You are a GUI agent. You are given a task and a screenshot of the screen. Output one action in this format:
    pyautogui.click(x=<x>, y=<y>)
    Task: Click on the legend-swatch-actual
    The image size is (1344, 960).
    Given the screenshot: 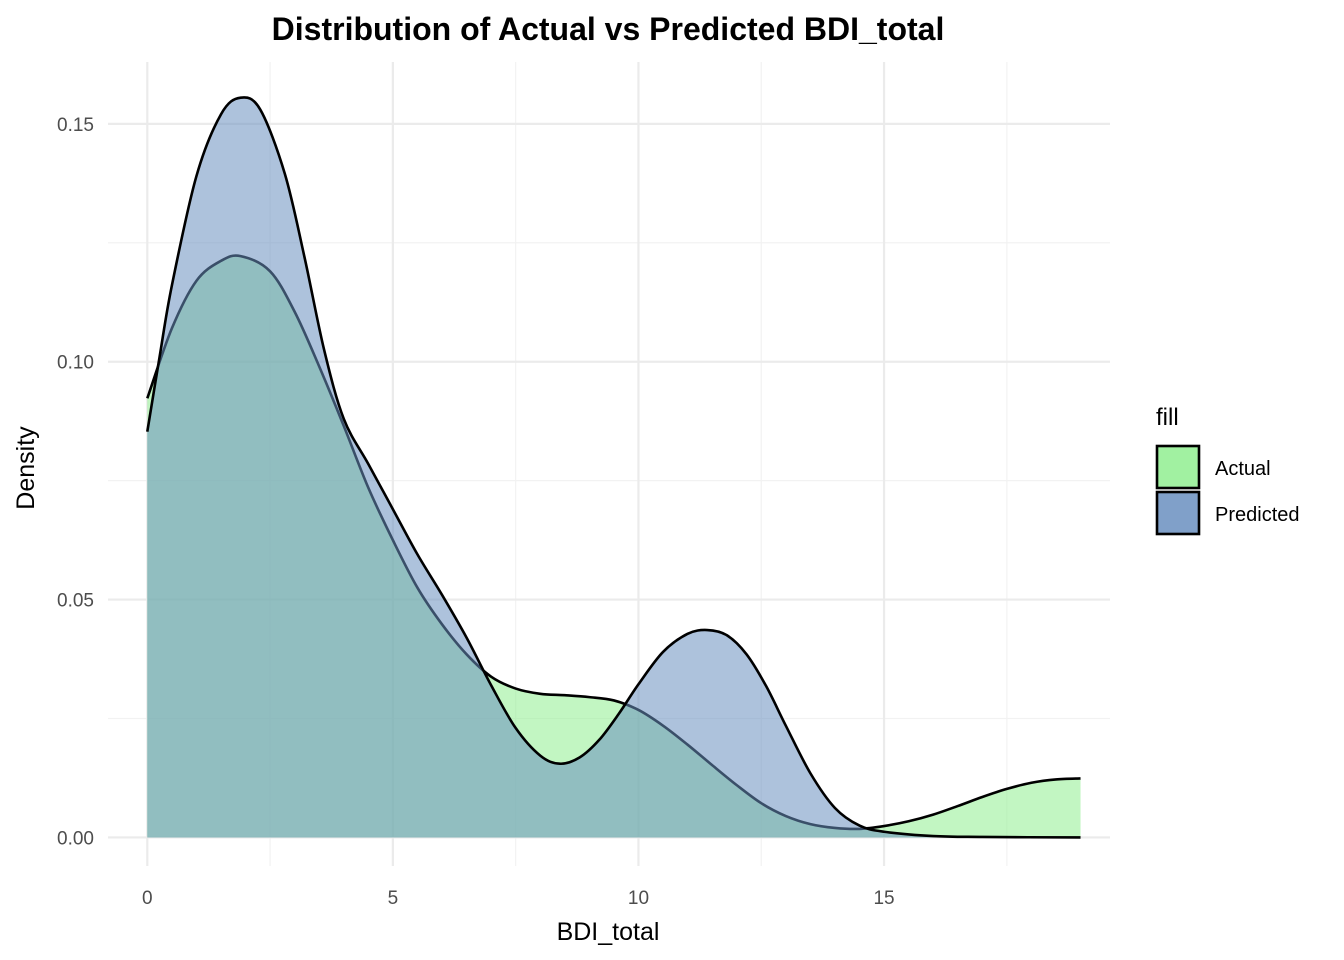 What is the action you would take?
    pyautogui.click(x=1178, y=467)
    